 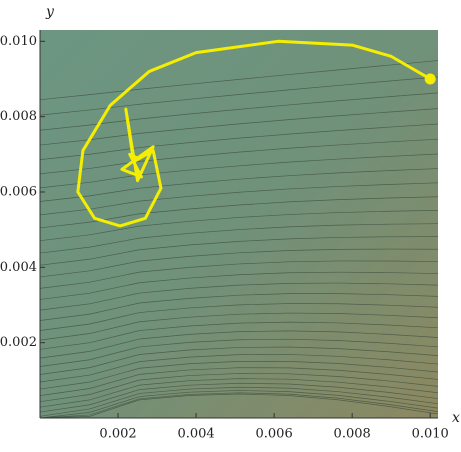 What do you see at coordinates (456, 418) in the screenshot?
I see `x-axis-label: x` at bounding box center [456, 418].